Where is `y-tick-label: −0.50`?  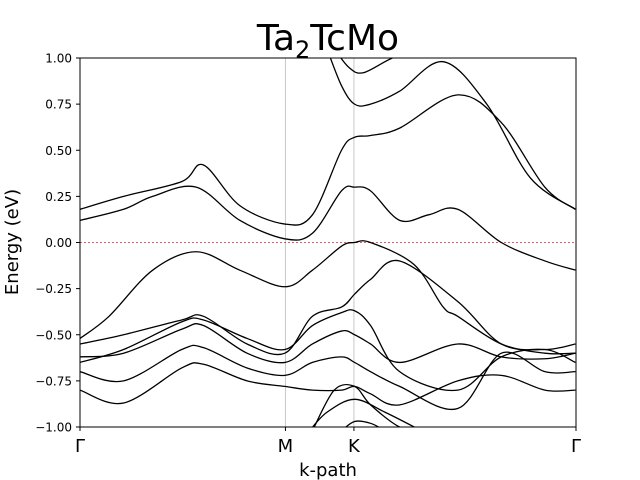 y-tick-label: −0.50 is located at coordinates (53, 335).